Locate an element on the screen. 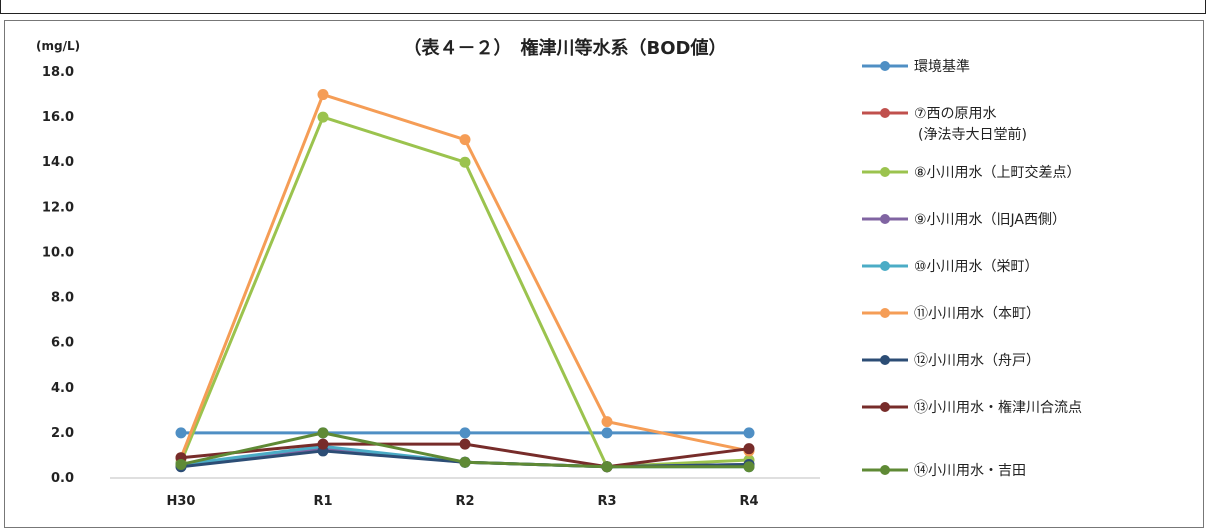 The width and height of the screenshot is (1208, 532). legend-item: ⑬小川用水・権津川合流点 is located at coordinates (972, 407).